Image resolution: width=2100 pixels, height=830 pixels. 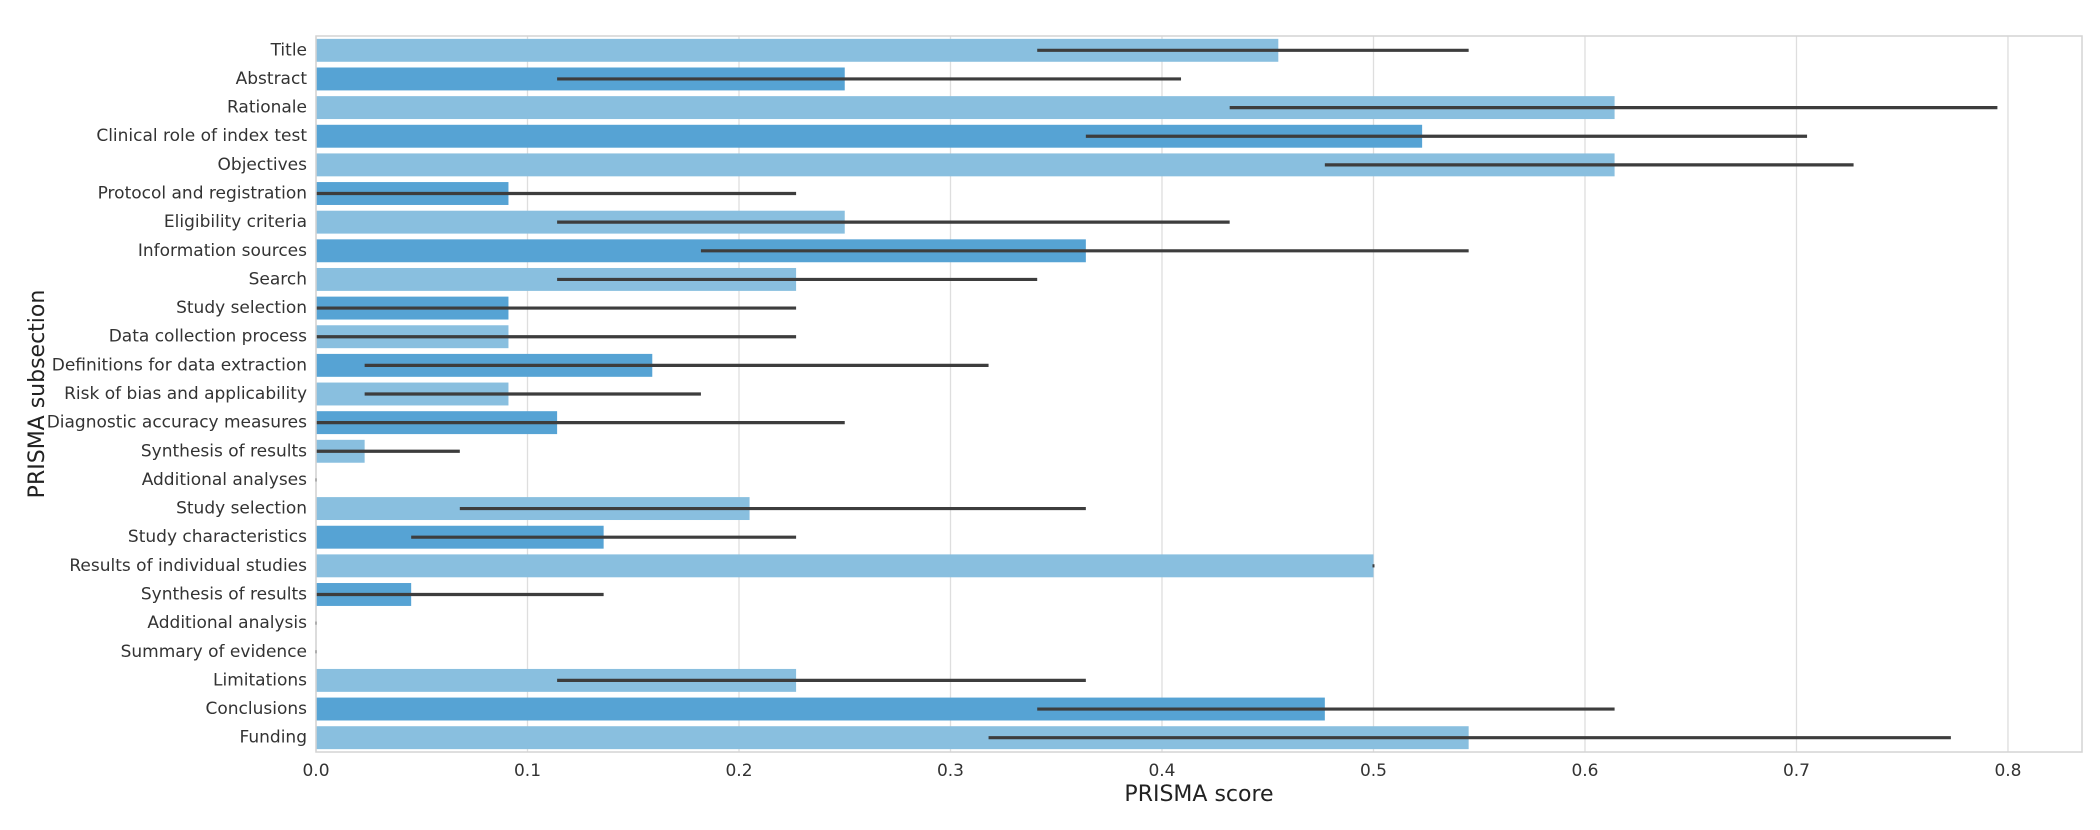 I want to click on y-tick-label: Clinical role of index test, so click(x=201, y=136).